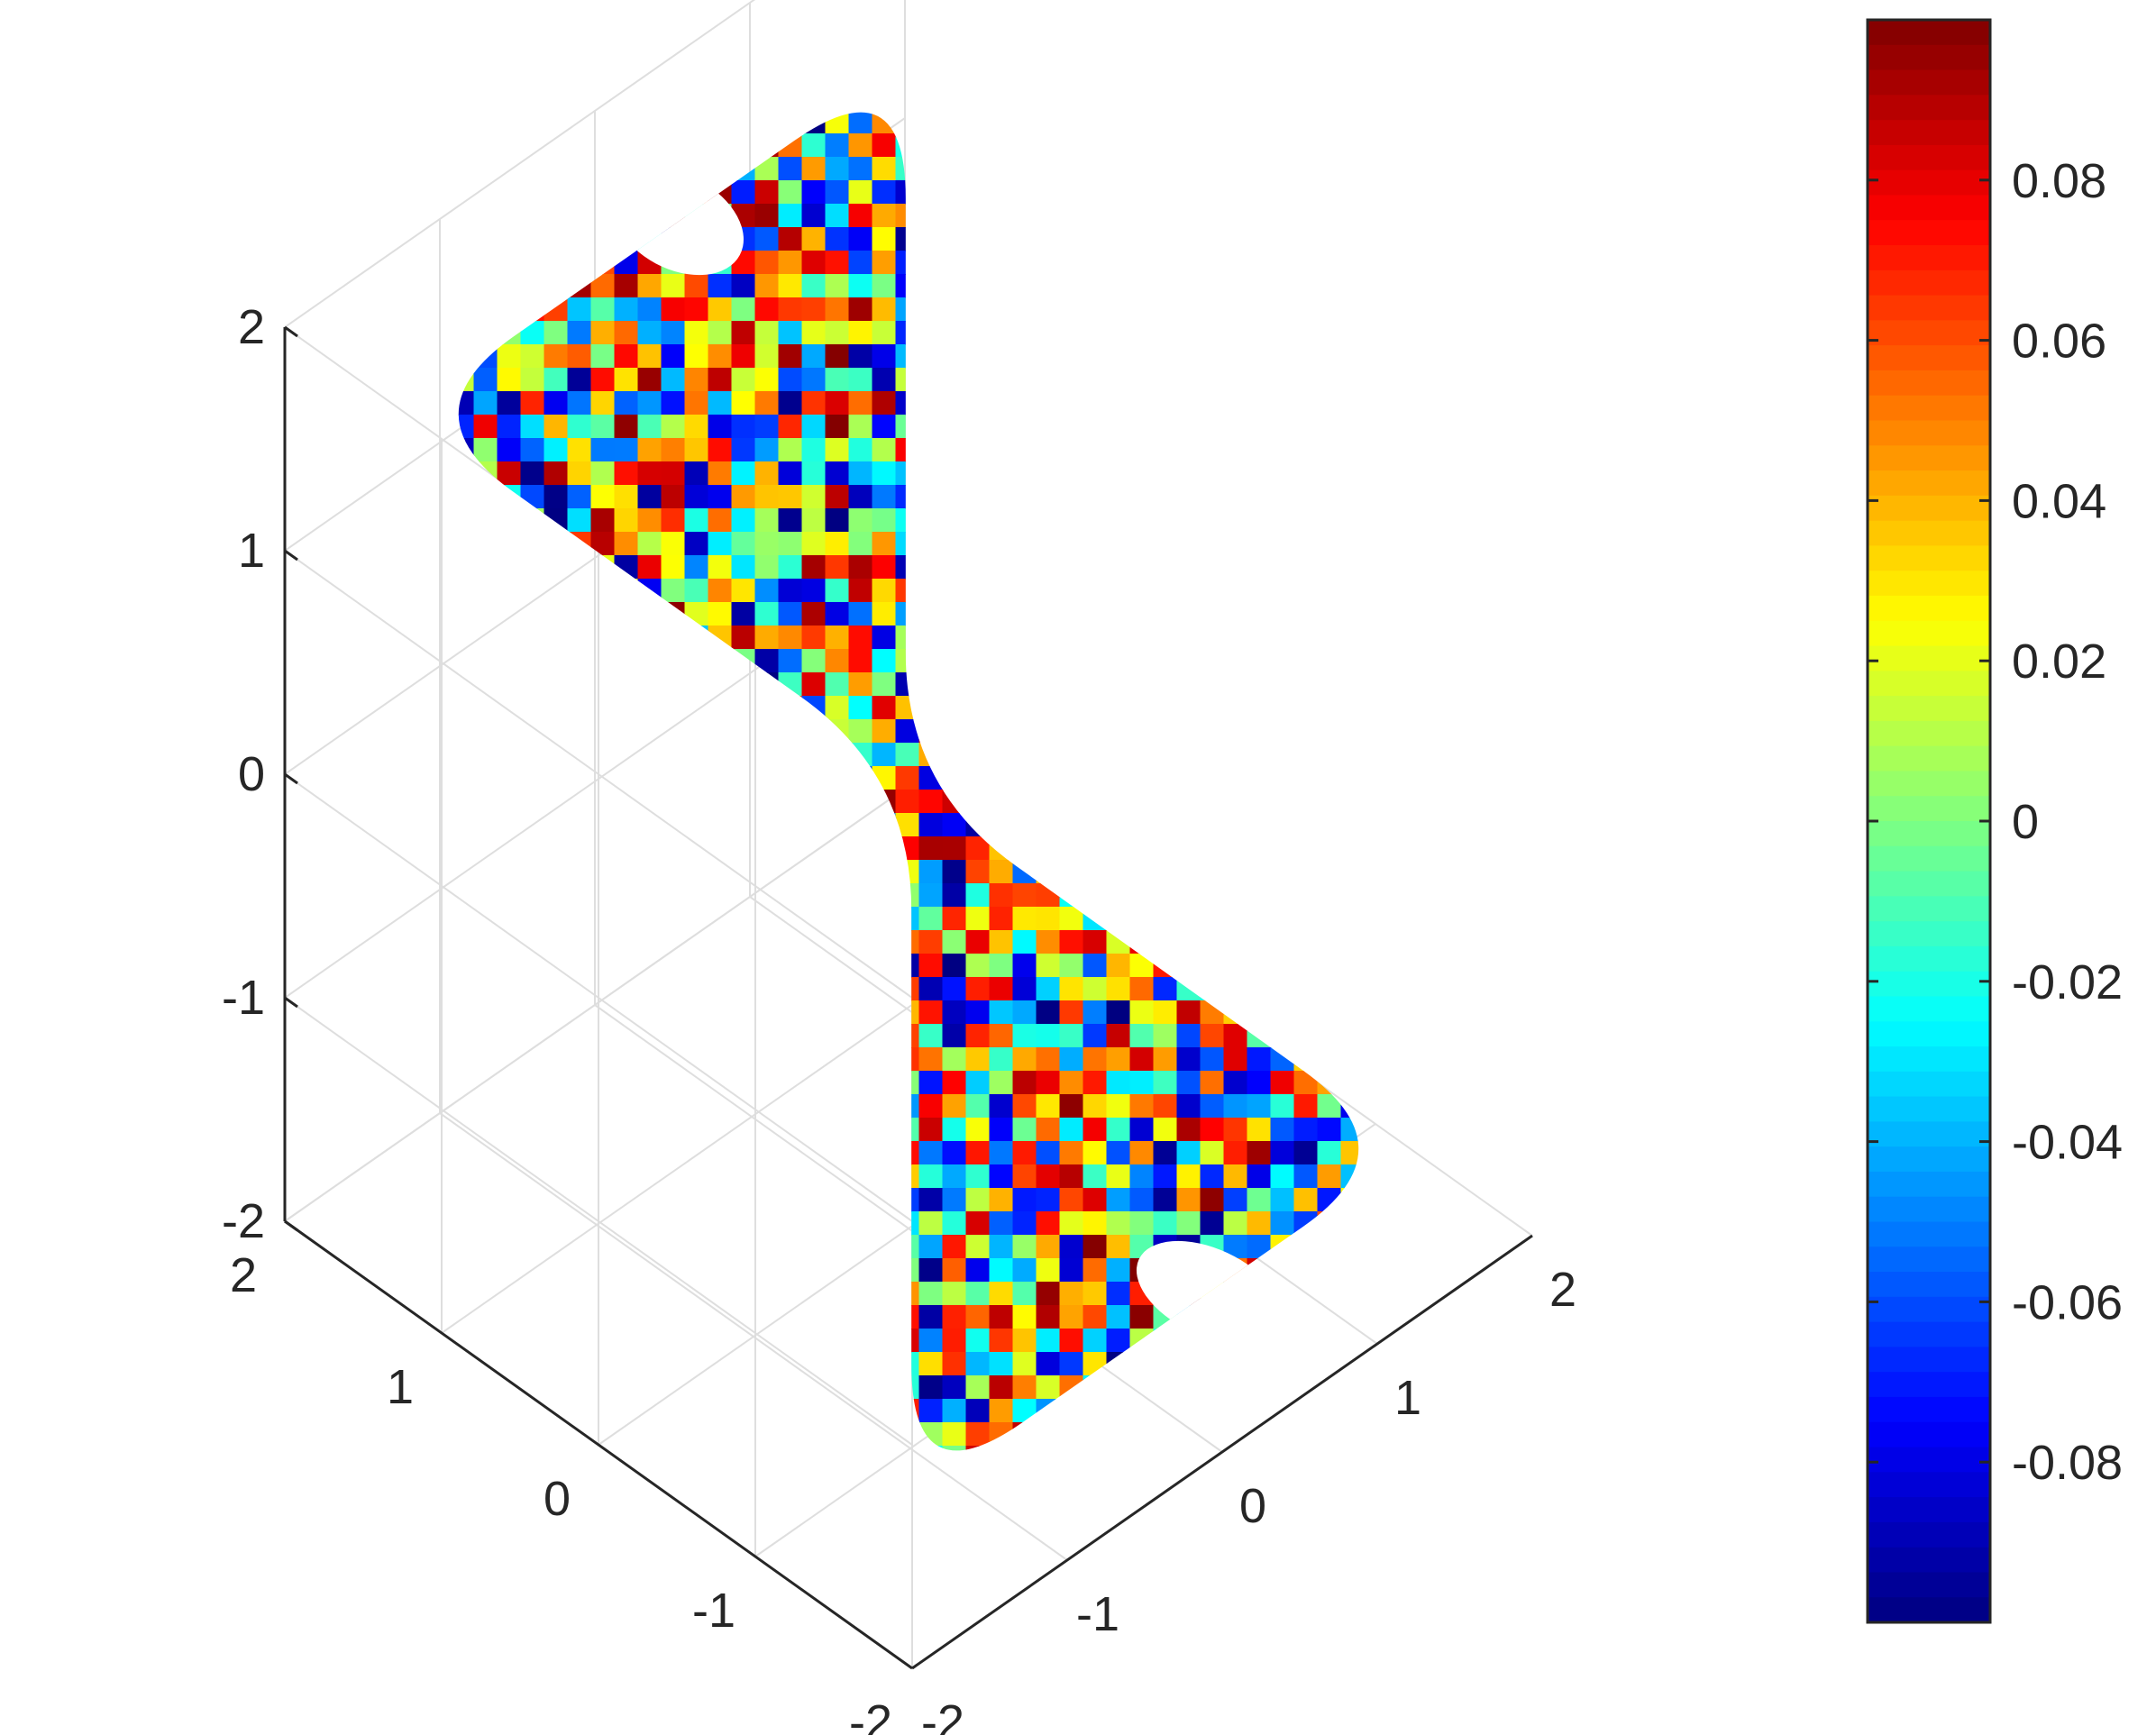 The height and width of the screenshot is (1735, 2156). Describe the element at coordinates (1252, 1506) in the screenshot. I see `x-tick-label: 0` at that location.